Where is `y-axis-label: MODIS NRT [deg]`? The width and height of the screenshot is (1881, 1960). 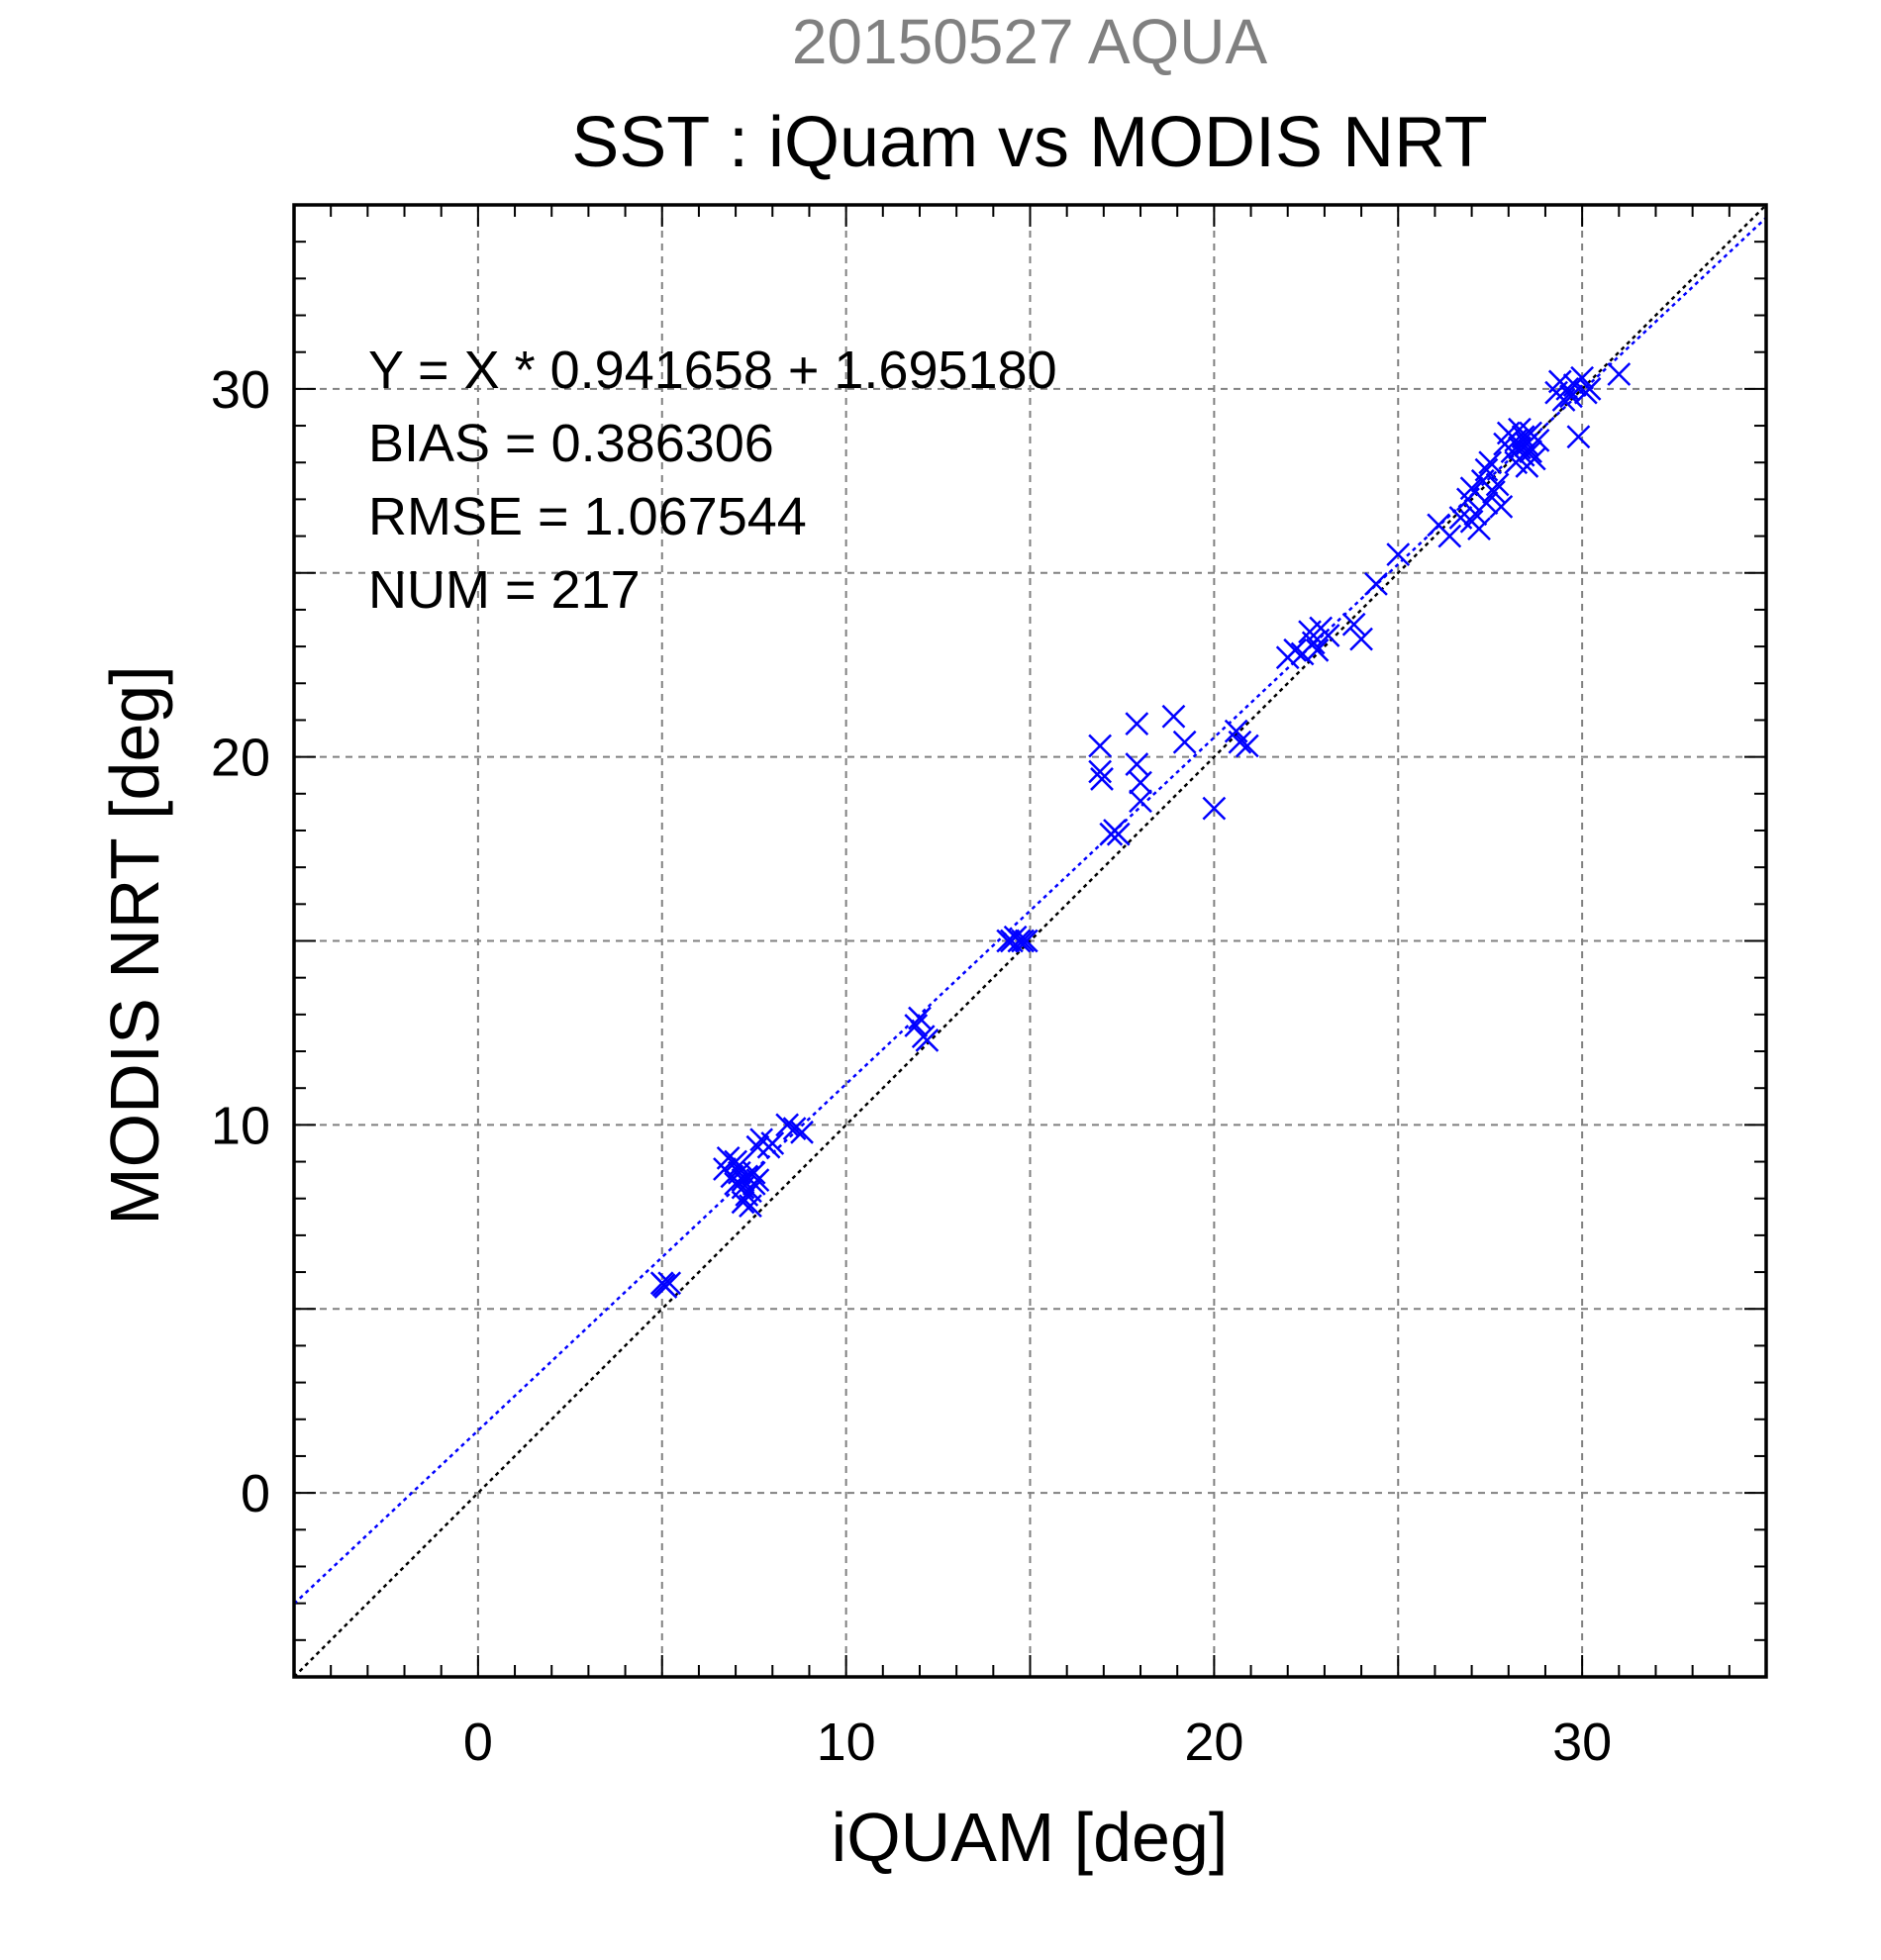 y-axis-label: MODIS NRT [deg] is located at coordinates (134, 945).